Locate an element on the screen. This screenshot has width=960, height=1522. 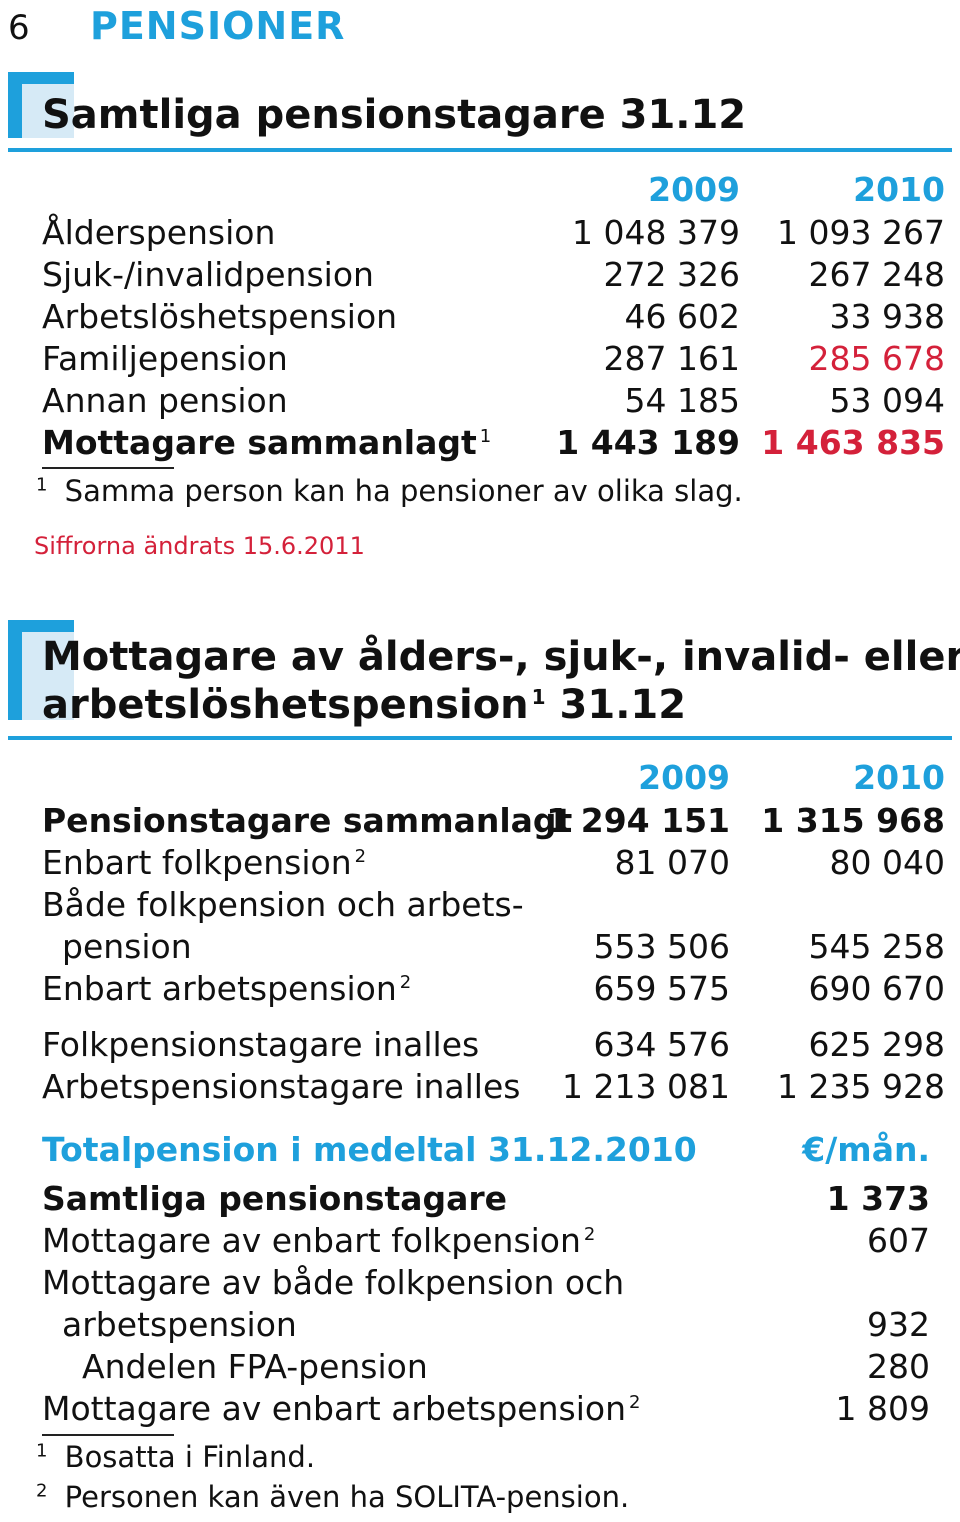
row-label-line1: Mottagare av både folkpension och is located at coordinates (333, 1282).